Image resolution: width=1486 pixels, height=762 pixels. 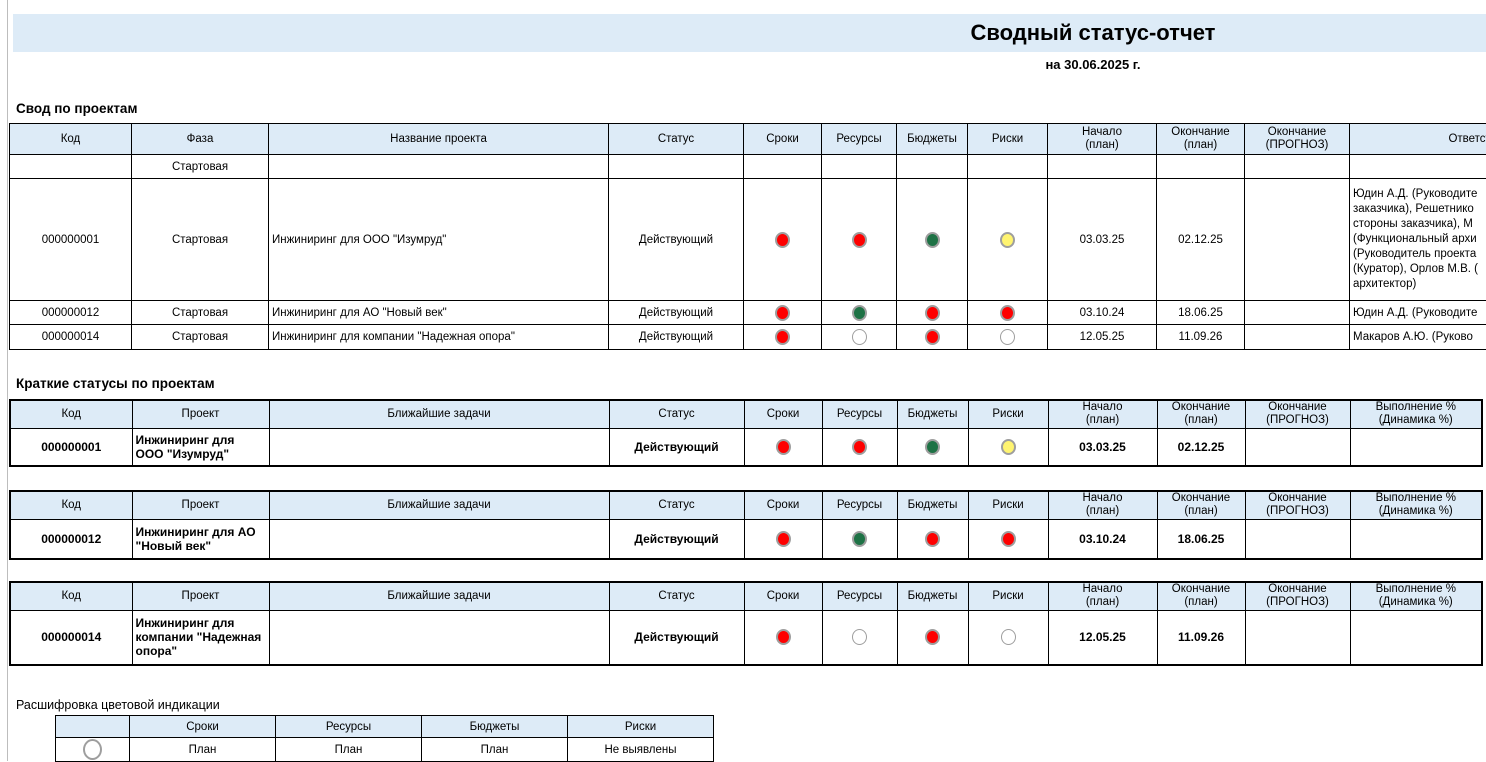 What do you see at coordinates (439, 414) in the screenshot?
I see `col-header-tasks: Ближайшие задачи` at bounding box center [439, 414].